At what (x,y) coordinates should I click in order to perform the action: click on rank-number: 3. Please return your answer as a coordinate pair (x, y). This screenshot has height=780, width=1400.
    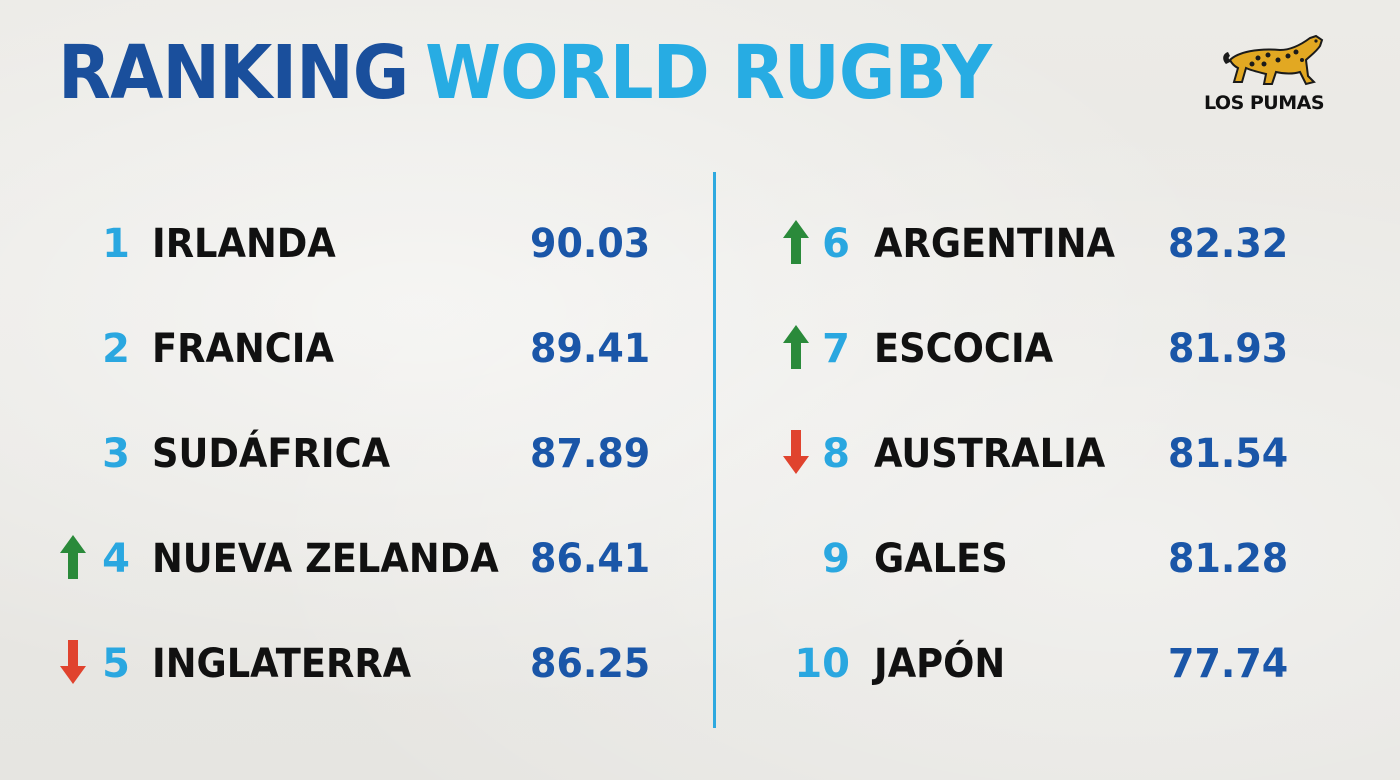
    Looking at the image, I should click on (116, 454).